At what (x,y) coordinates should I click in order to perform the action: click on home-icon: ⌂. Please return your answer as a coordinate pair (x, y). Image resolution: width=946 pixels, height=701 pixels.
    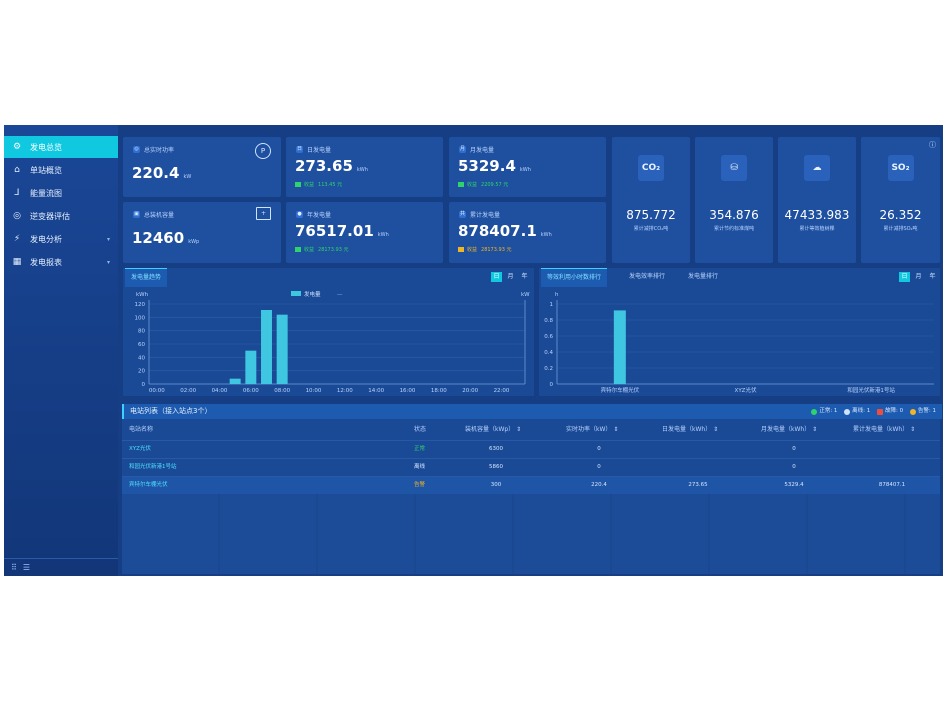
    Looking at the image, I should click on (17, 170).